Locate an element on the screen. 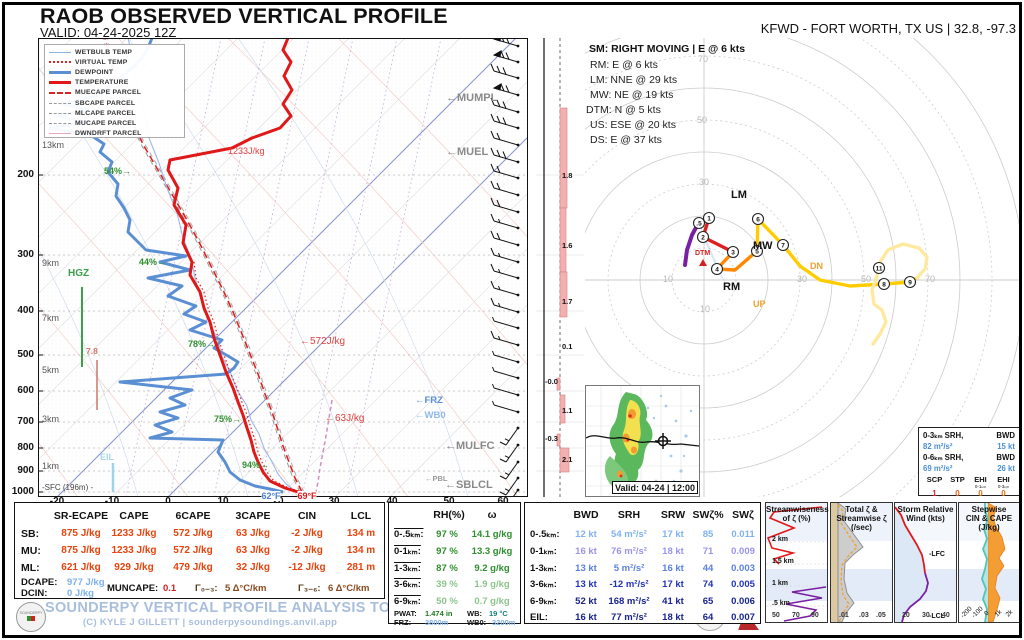 The width and height of the screenshot is (1024, 640). panel-title: Streamwiseness is located at coordinates (797, 509).